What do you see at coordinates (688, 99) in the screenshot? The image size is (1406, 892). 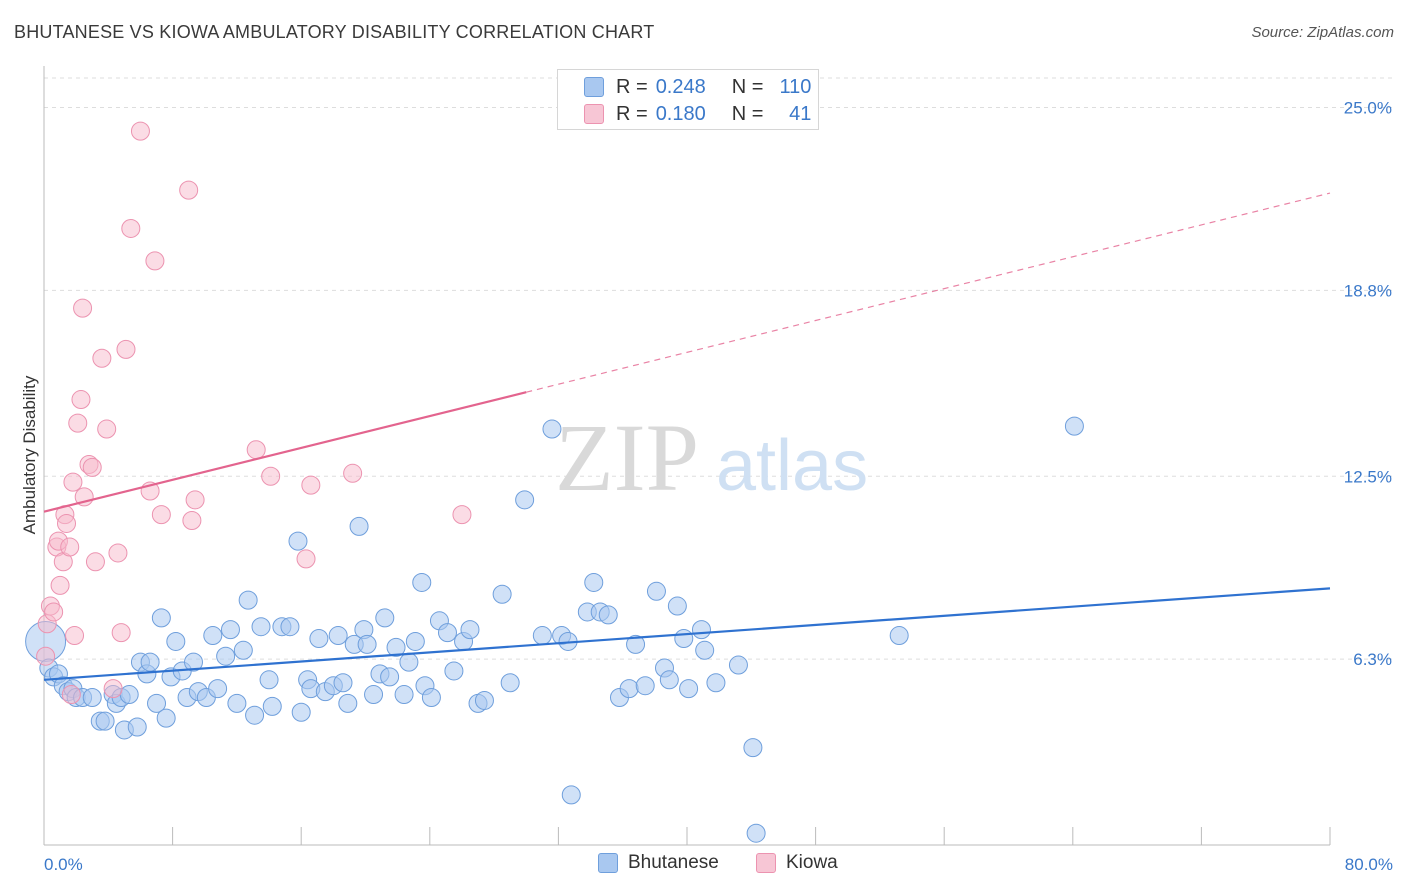 I see `correlation-legend: R = 0.248 N = 110 R = 0.180 N = 41` at bounding box center [688, 99].